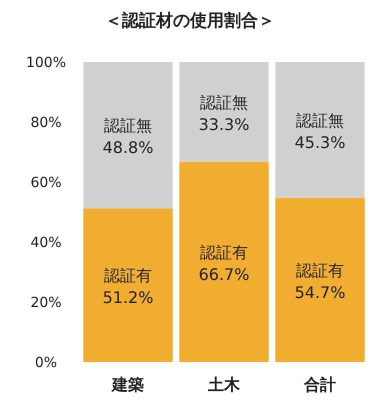 The height and width of the screenshot is (410, 380). I want to click on series-label: 認証無, so click(128, 126).